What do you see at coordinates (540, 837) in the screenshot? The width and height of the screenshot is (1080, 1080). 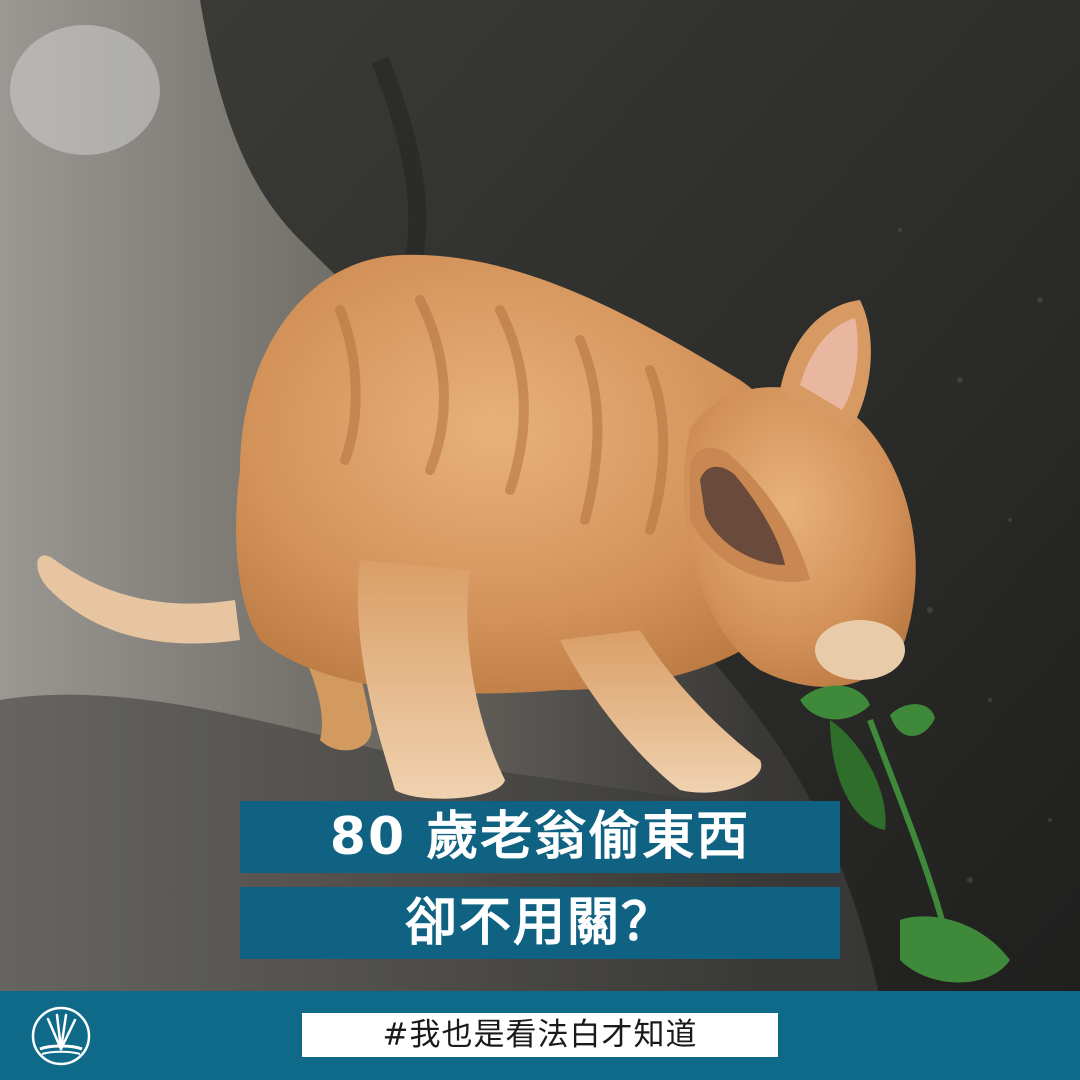 I see `headline-line-1: 80 歲老翁偷東西` at bounding box center [540, 837].